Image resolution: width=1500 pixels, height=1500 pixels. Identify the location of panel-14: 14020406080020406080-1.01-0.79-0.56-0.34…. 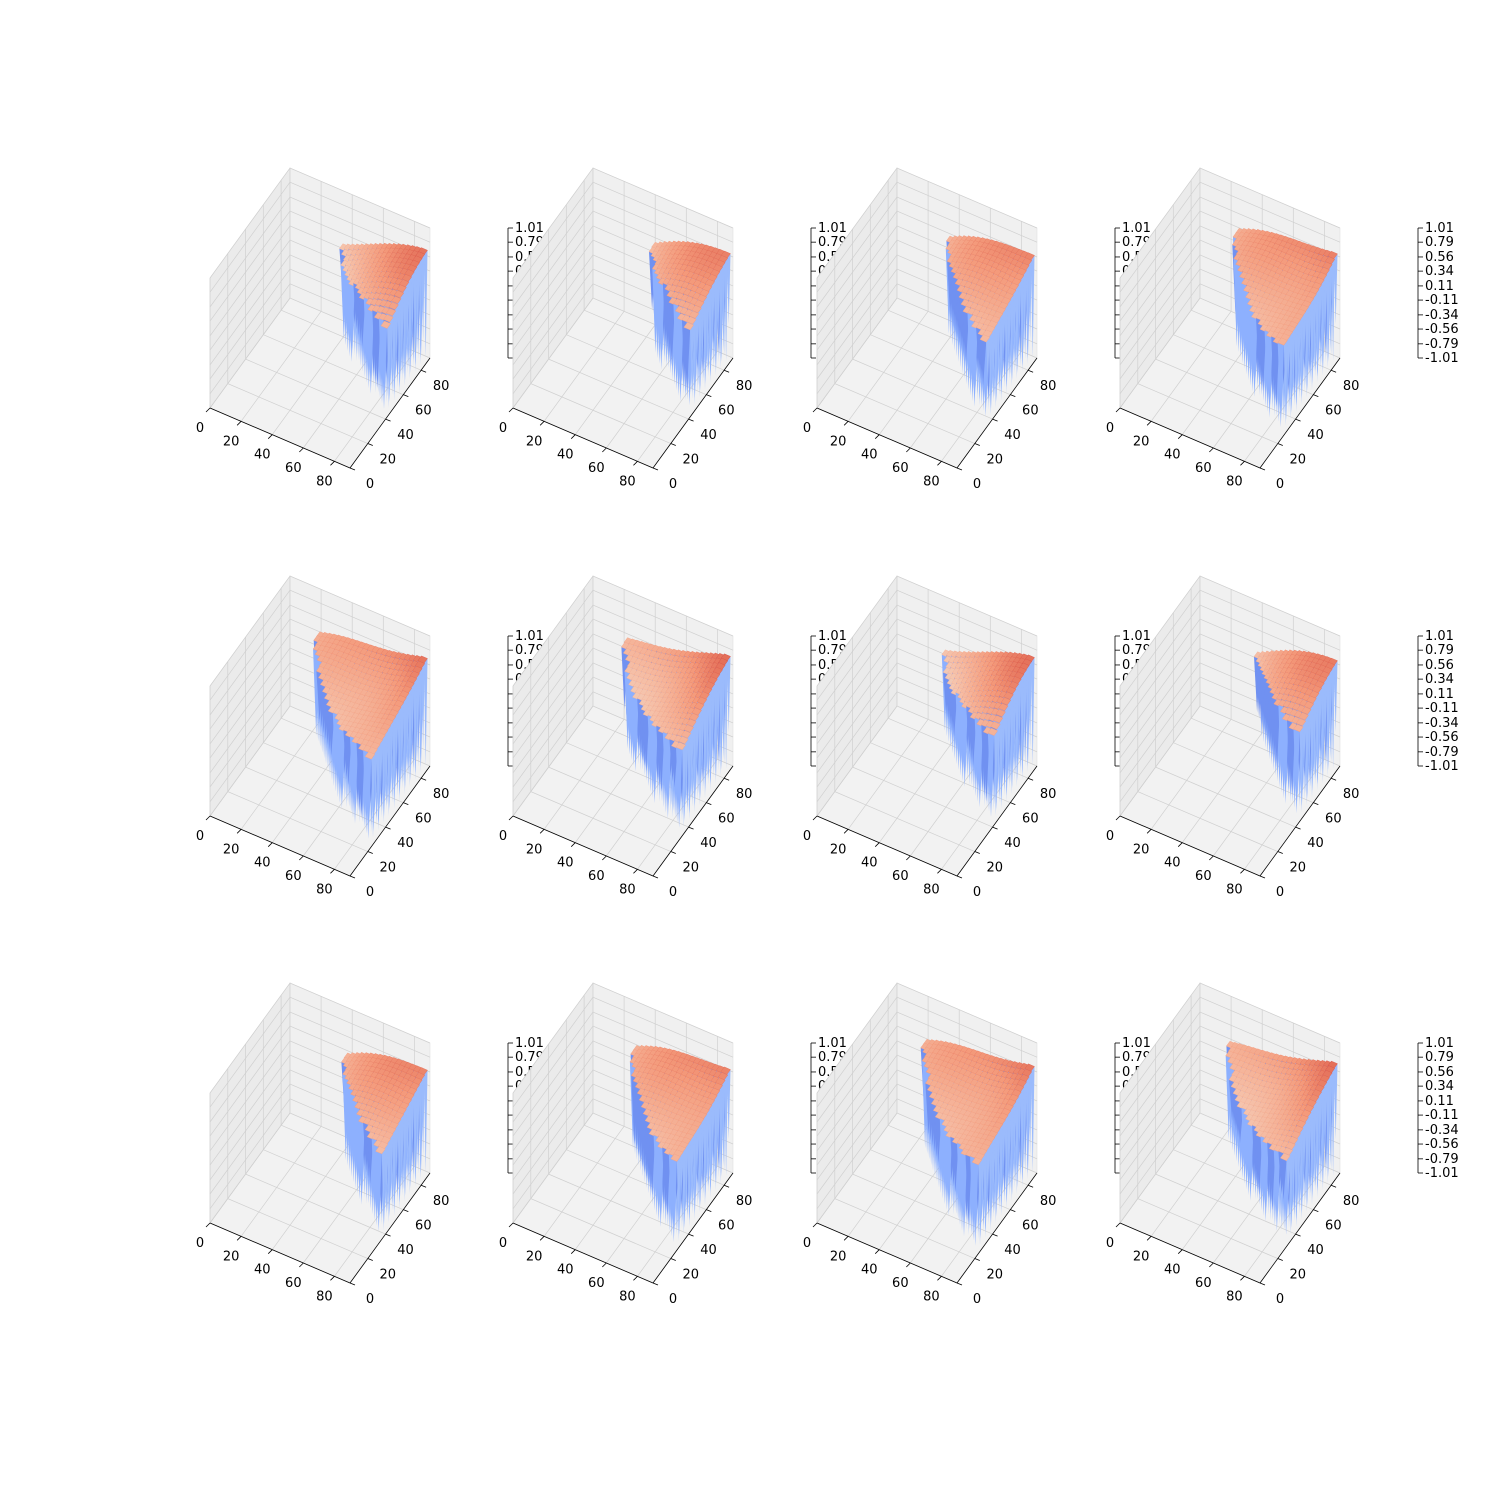
(1282, 737).